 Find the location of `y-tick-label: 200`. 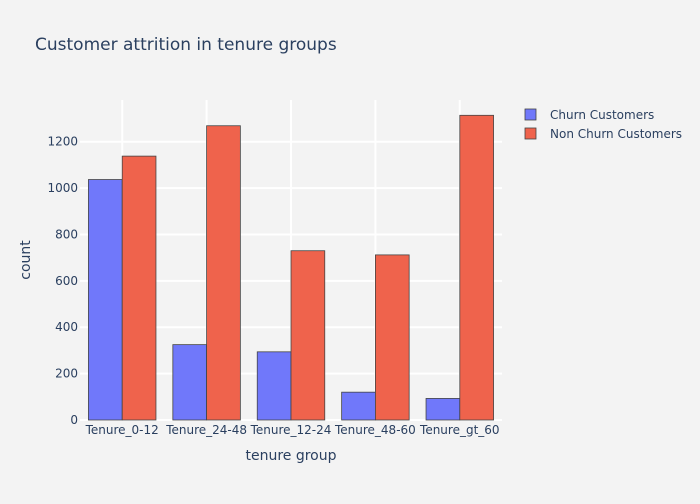

y-tick-label: 200 is located at coordinates (66, 374).